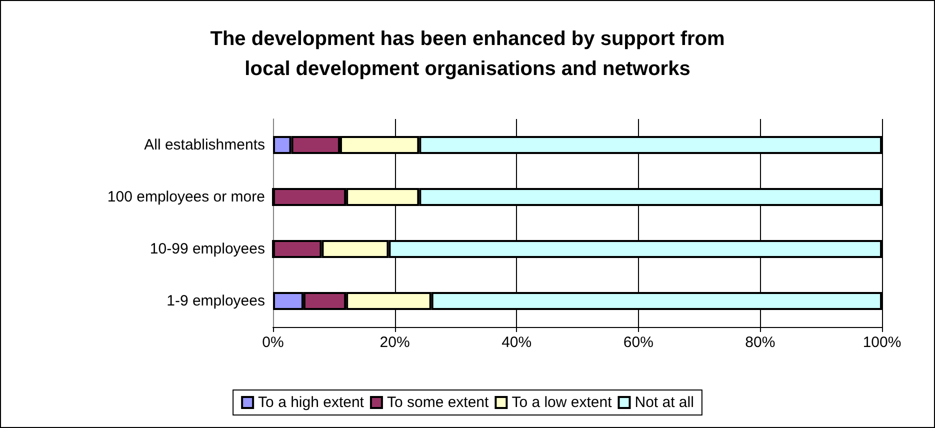 This screenshot has height=428, width=935. What do you see at coordinates (207, 249) in the screenshot?
I see `y-tick-label: 10-99 employees` at bounding box center [207, 249].